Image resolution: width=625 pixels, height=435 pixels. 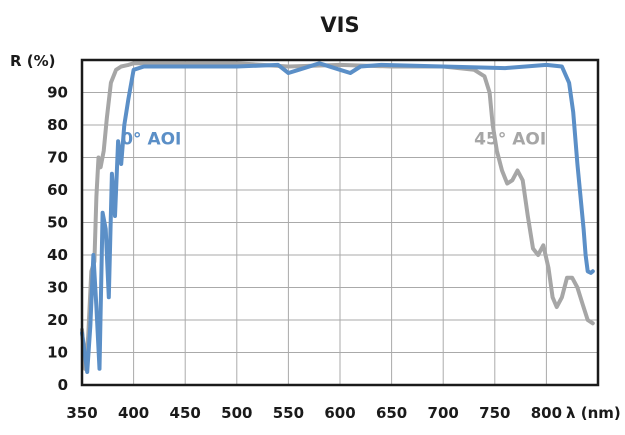 What do you see at coordinates (57, 190) in the screenshot?
I see `y-tick-label: 60` at bounding box center [57, 190].